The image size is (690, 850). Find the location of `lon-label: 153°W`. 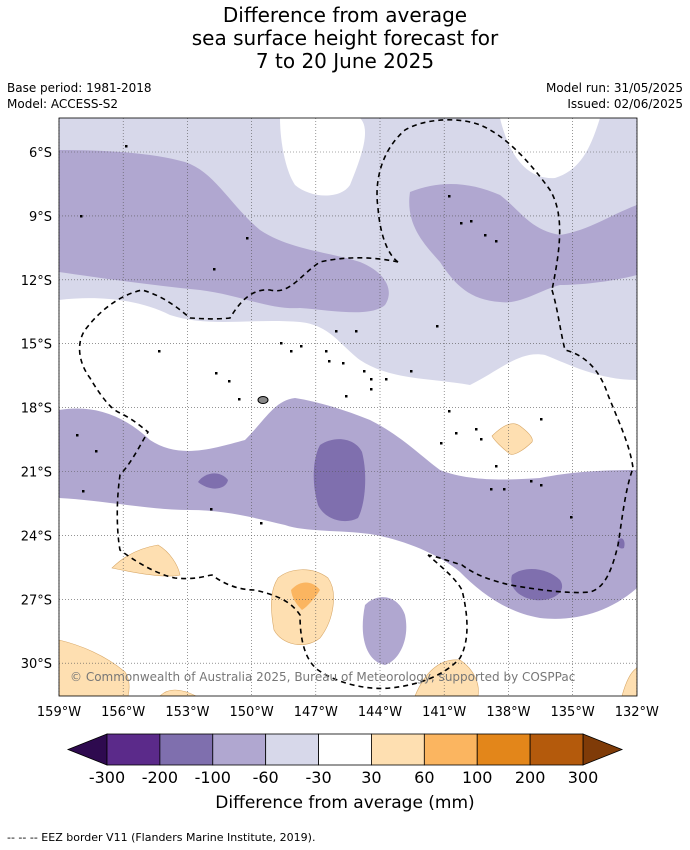

lon-label: 153°W is located at coordinates (187, 712).